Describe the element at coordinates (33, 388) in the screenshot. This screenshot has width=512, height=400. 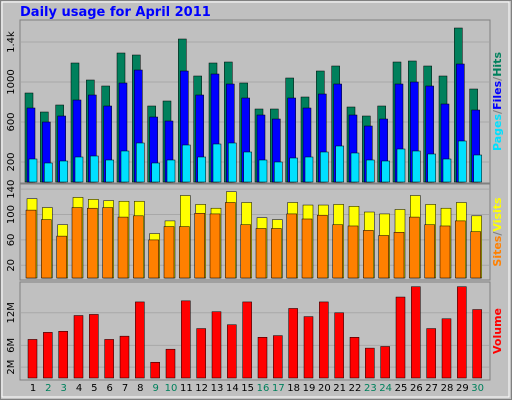
I see `x-tick-label: 1` at that location.